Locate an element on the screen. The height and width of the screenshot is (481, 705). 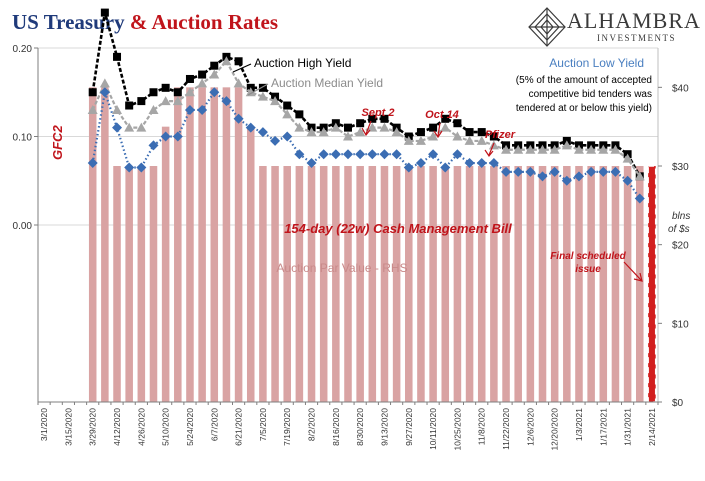
title-part-2: & Auction Rates is located at coordinates (204, 22).